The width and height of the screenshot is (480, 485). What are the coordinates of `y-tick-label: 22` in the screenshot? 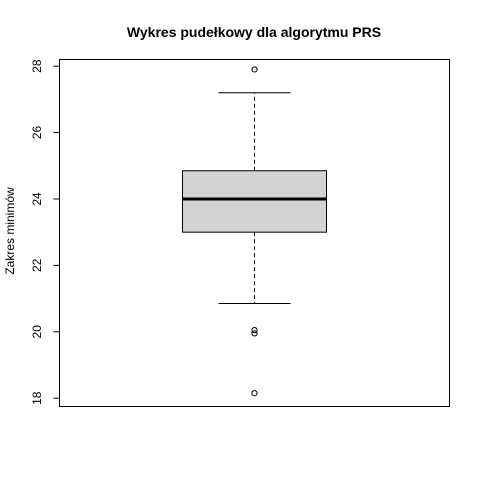 It's located at (37, 265).